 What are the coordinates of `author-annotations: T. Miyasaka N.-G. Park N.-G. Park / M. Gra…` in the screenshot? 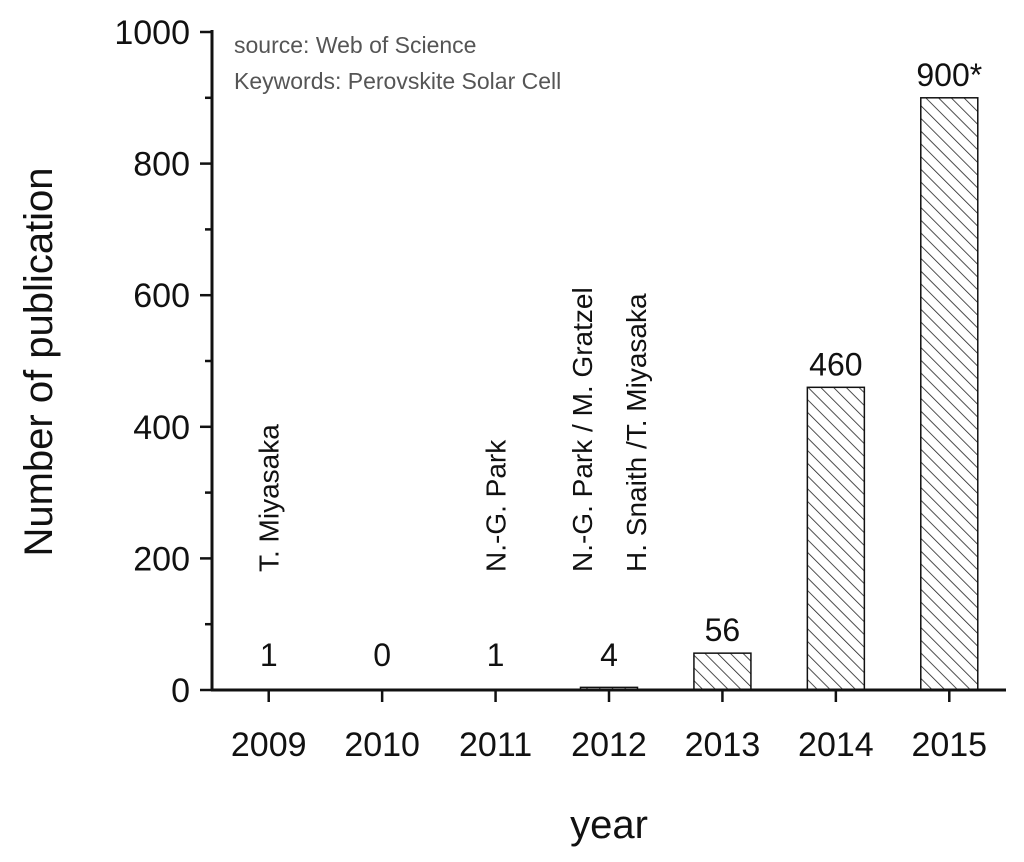 It's located at (453, 429).